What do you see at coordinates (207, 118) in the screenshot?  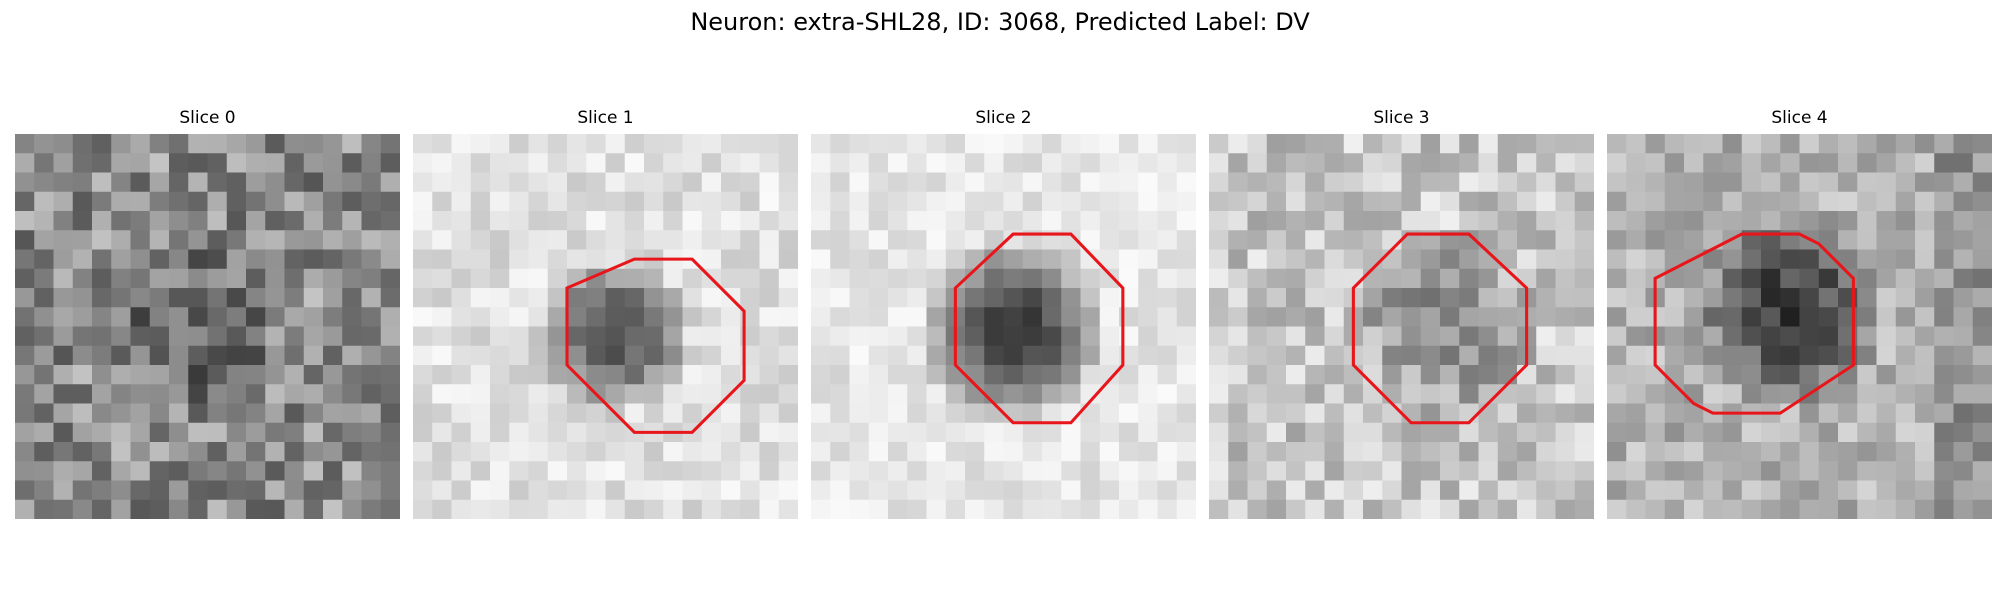 I see `slice-title: Slice 0` at bounding box center [207, 118].